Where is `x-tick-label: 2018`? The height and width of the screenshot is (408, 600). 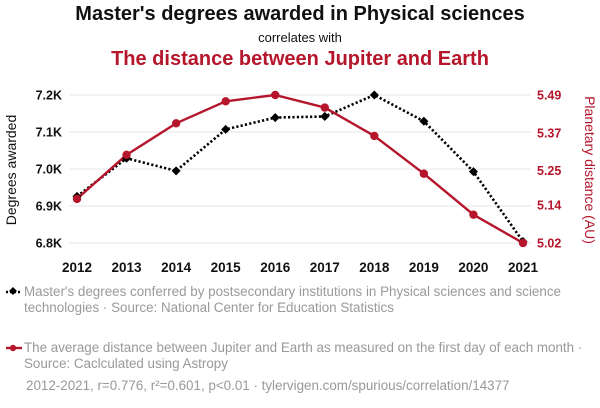
x-tick-label: 2018 is located at coordinates (374, 267).